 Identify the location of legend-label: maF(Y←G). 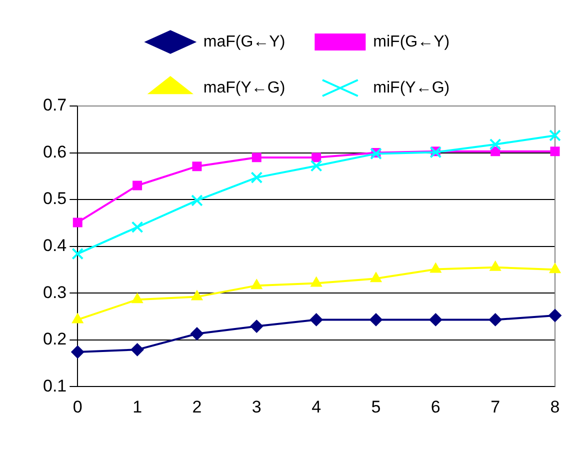
(244, 87).